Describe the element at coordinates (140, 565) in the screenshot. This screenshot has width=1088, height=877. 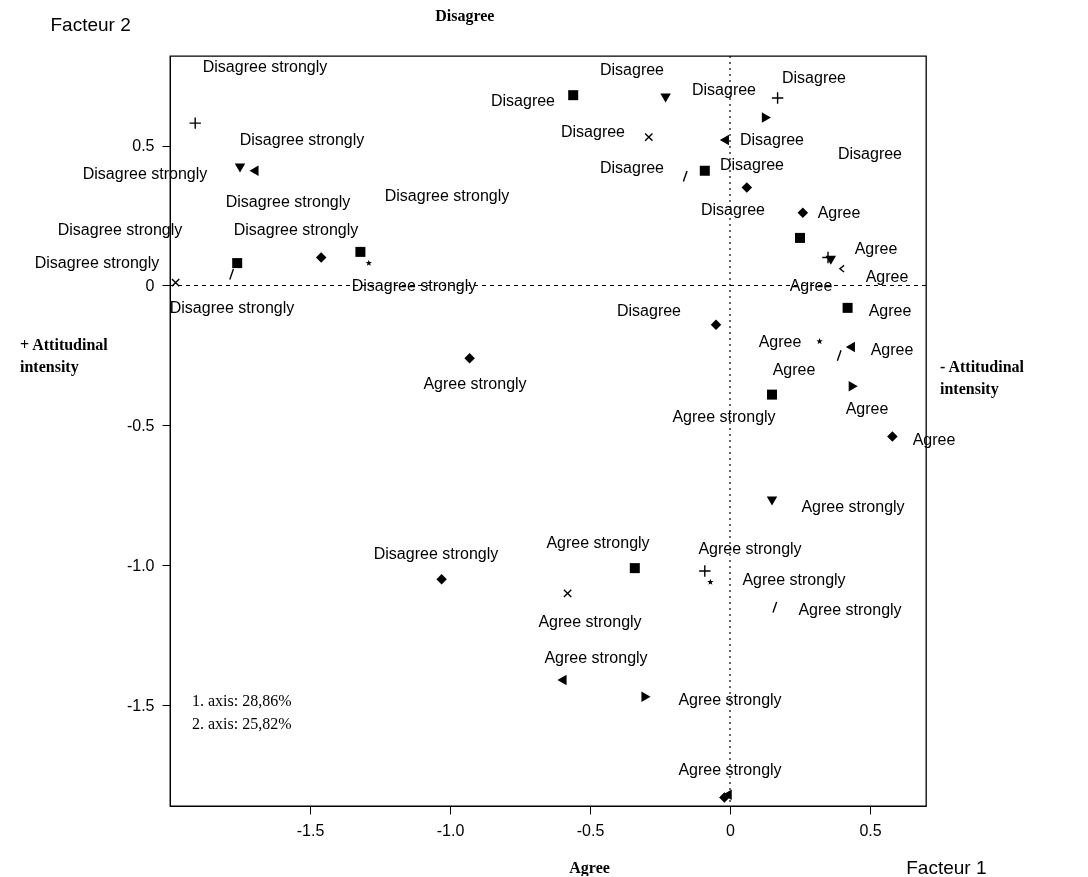
I see `y-tick-label: -1.0` at that location.